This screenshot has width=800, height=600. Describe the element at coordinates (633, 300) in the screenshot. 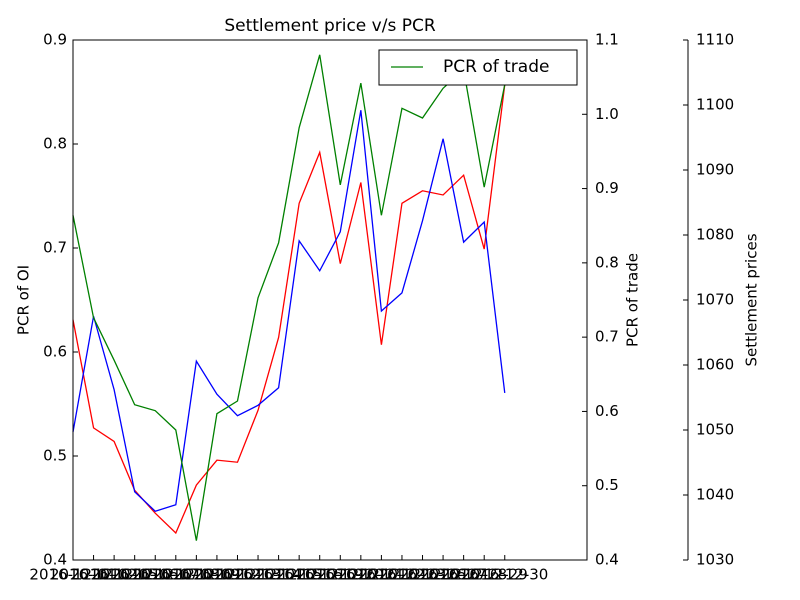

I see `y2-axis-label: PCR of trade` at that location.